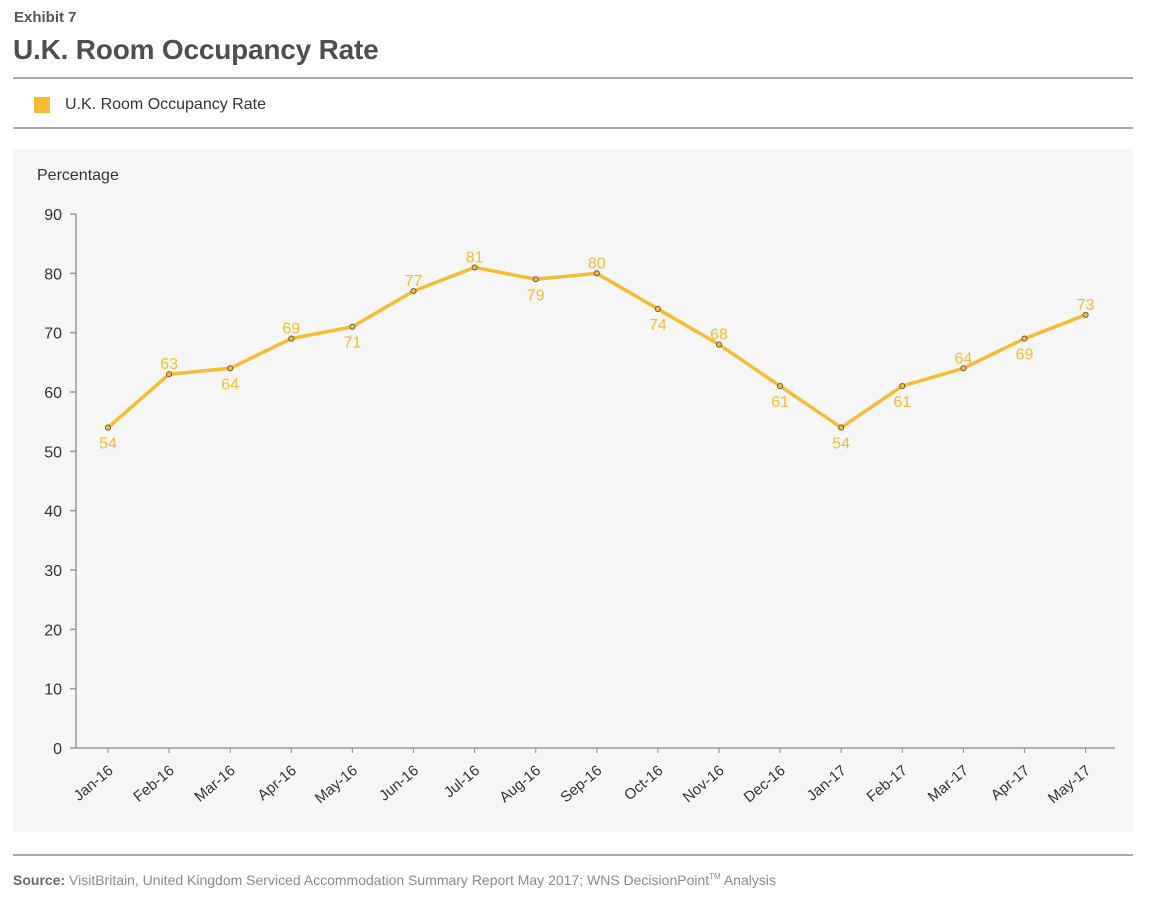 The image size is (1150, 908). I want to click on x-tick-label: Mar-16, so click(214, 784).